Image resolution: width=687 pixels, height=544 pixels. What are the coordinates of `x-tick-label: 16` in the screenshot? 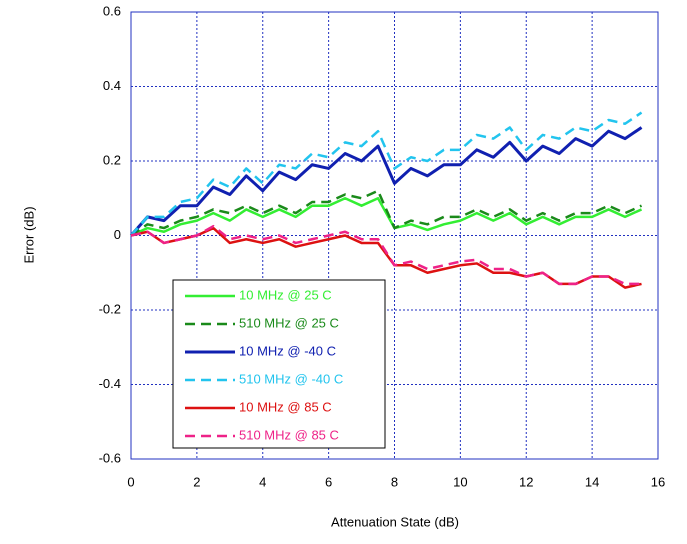 It's located at (658, 481).